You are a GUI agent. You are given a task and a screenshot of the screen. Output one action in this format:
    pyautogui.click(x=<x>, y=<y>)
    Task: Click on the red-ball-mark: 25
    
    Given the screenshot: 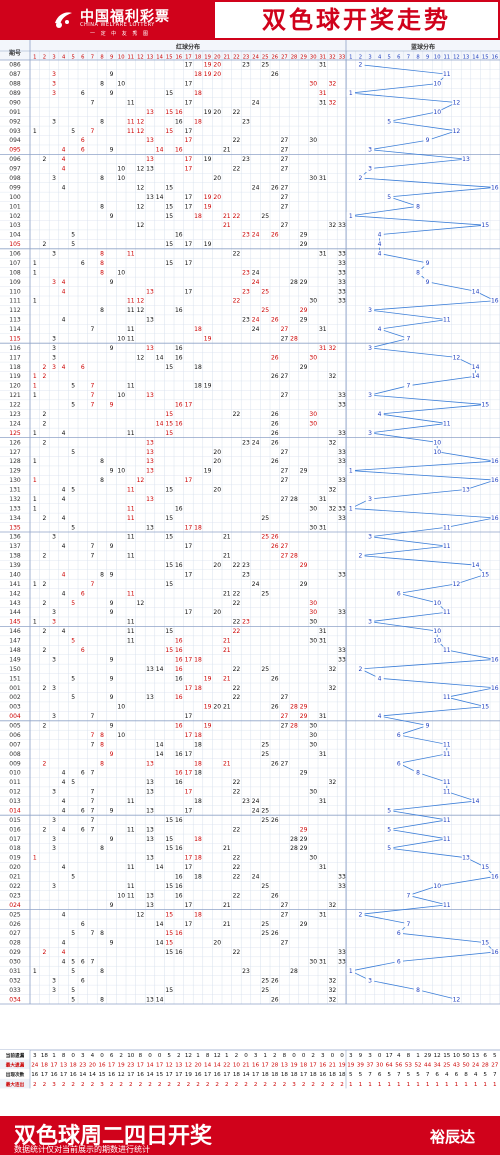 What is the action you would take?
    pyautogui.click(x=265, y=820)
    